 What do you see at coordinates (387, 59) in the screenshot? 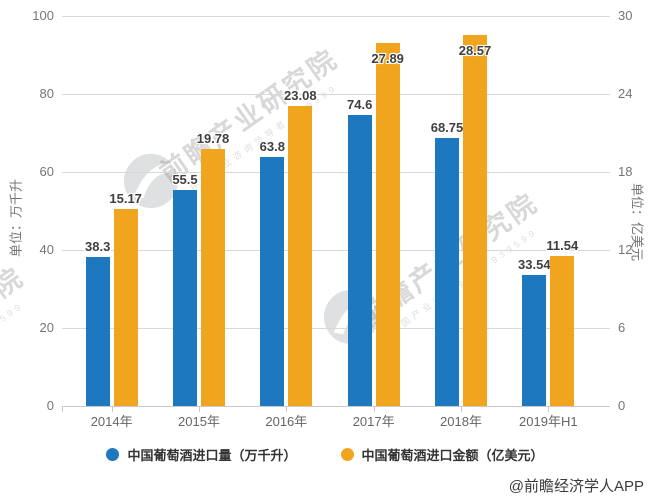
I see `value-label: 27.89` at bounding box center [387, 59].